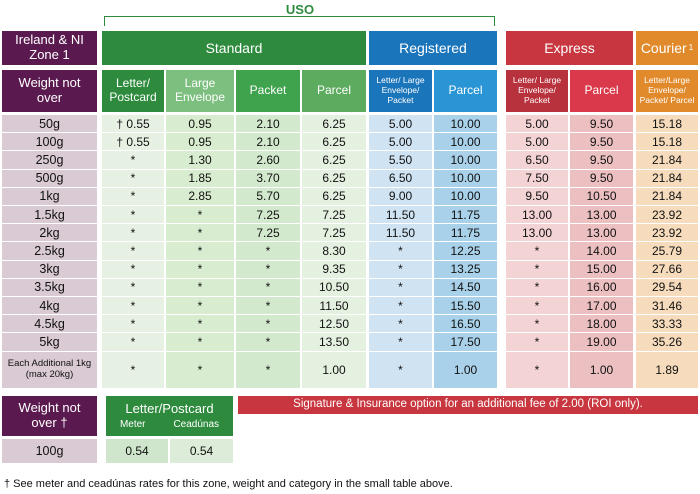  I want to click on weight-cell: Each Additional 1kg (max 20kg), so click(49, 369).